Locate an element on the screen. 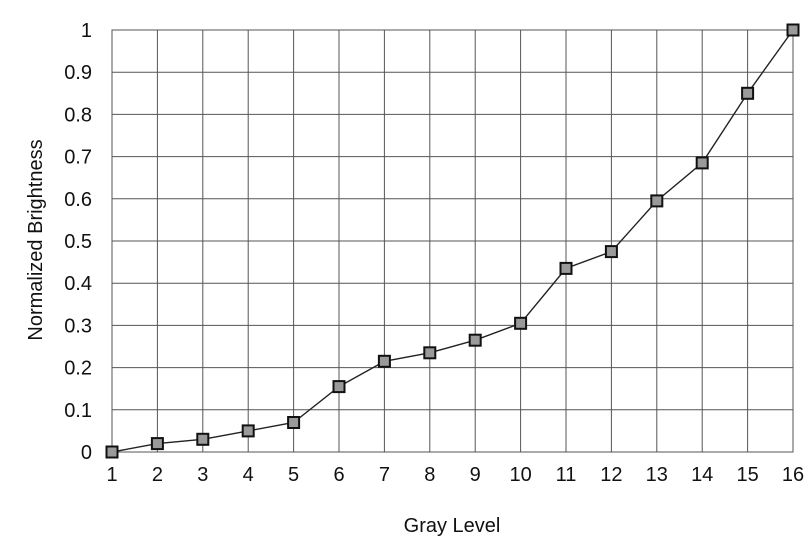  x-tick-label: 3 is located at coordinates (202, 475).